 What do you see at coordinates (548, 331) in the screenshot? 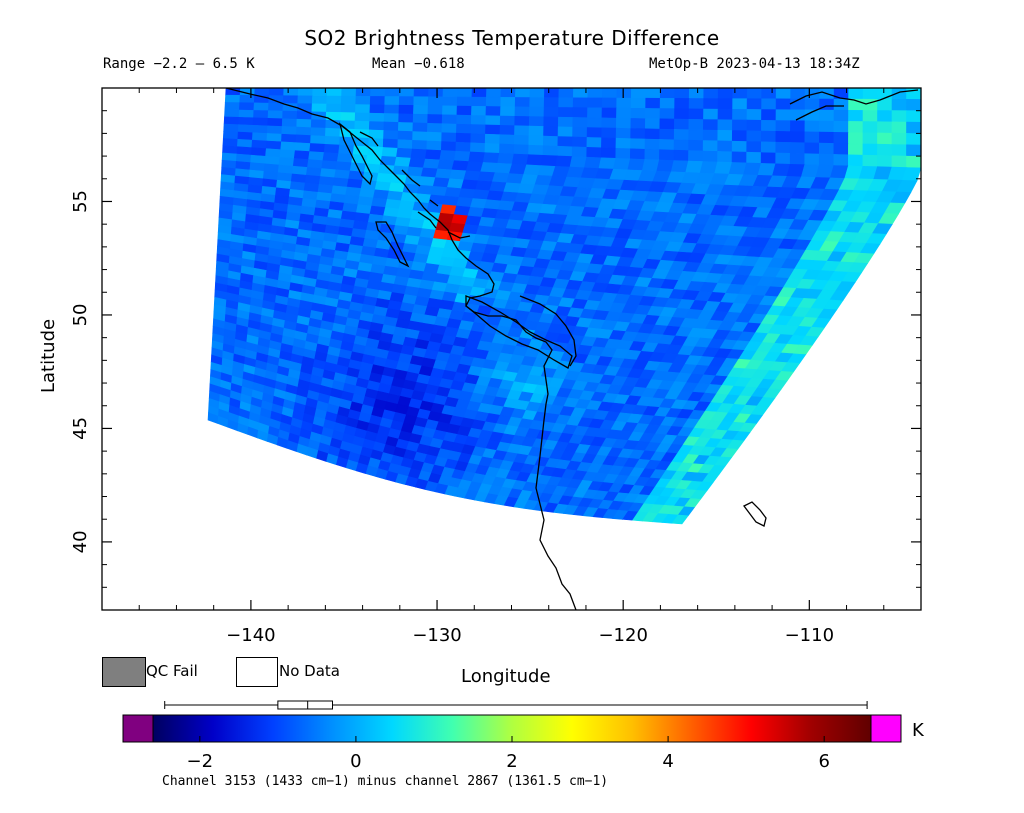
I see `coastline-bay` at bounding box center [548, 331].